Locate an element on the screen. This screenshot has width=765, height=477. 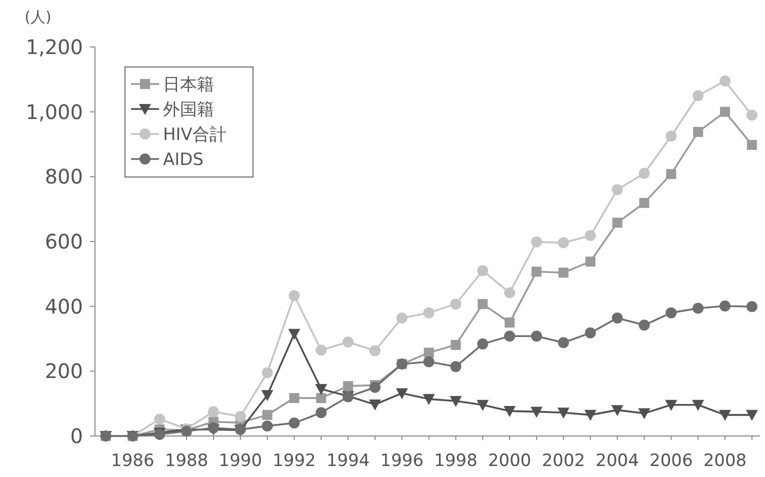
legend-label: AIDS is located at coordinates (183, 160).